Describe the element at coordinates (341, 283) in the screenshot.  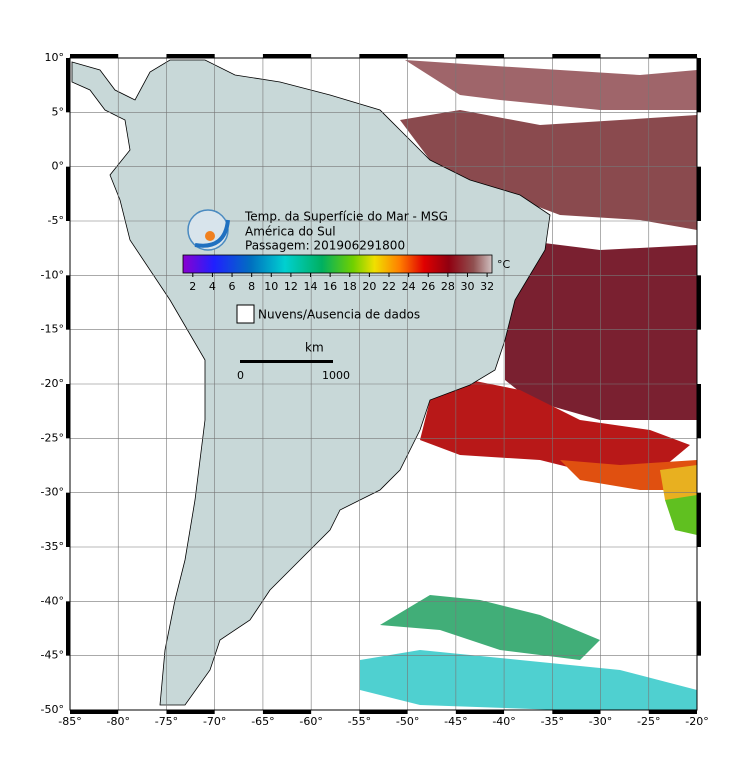
I see `colorbar-ticks: 2 4 6 8 10 12 14 16 18 20 22 24 26 28 30 32` at that location.